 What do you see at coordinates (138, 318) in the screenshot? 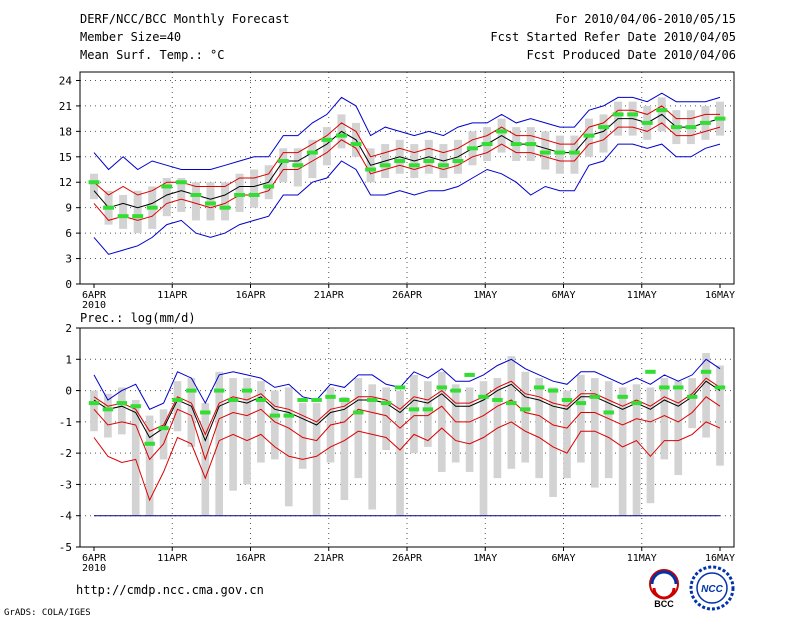
I see `precipitation-panel-label: Prec.: log(mm/d)` at bounding box center [138, 318].